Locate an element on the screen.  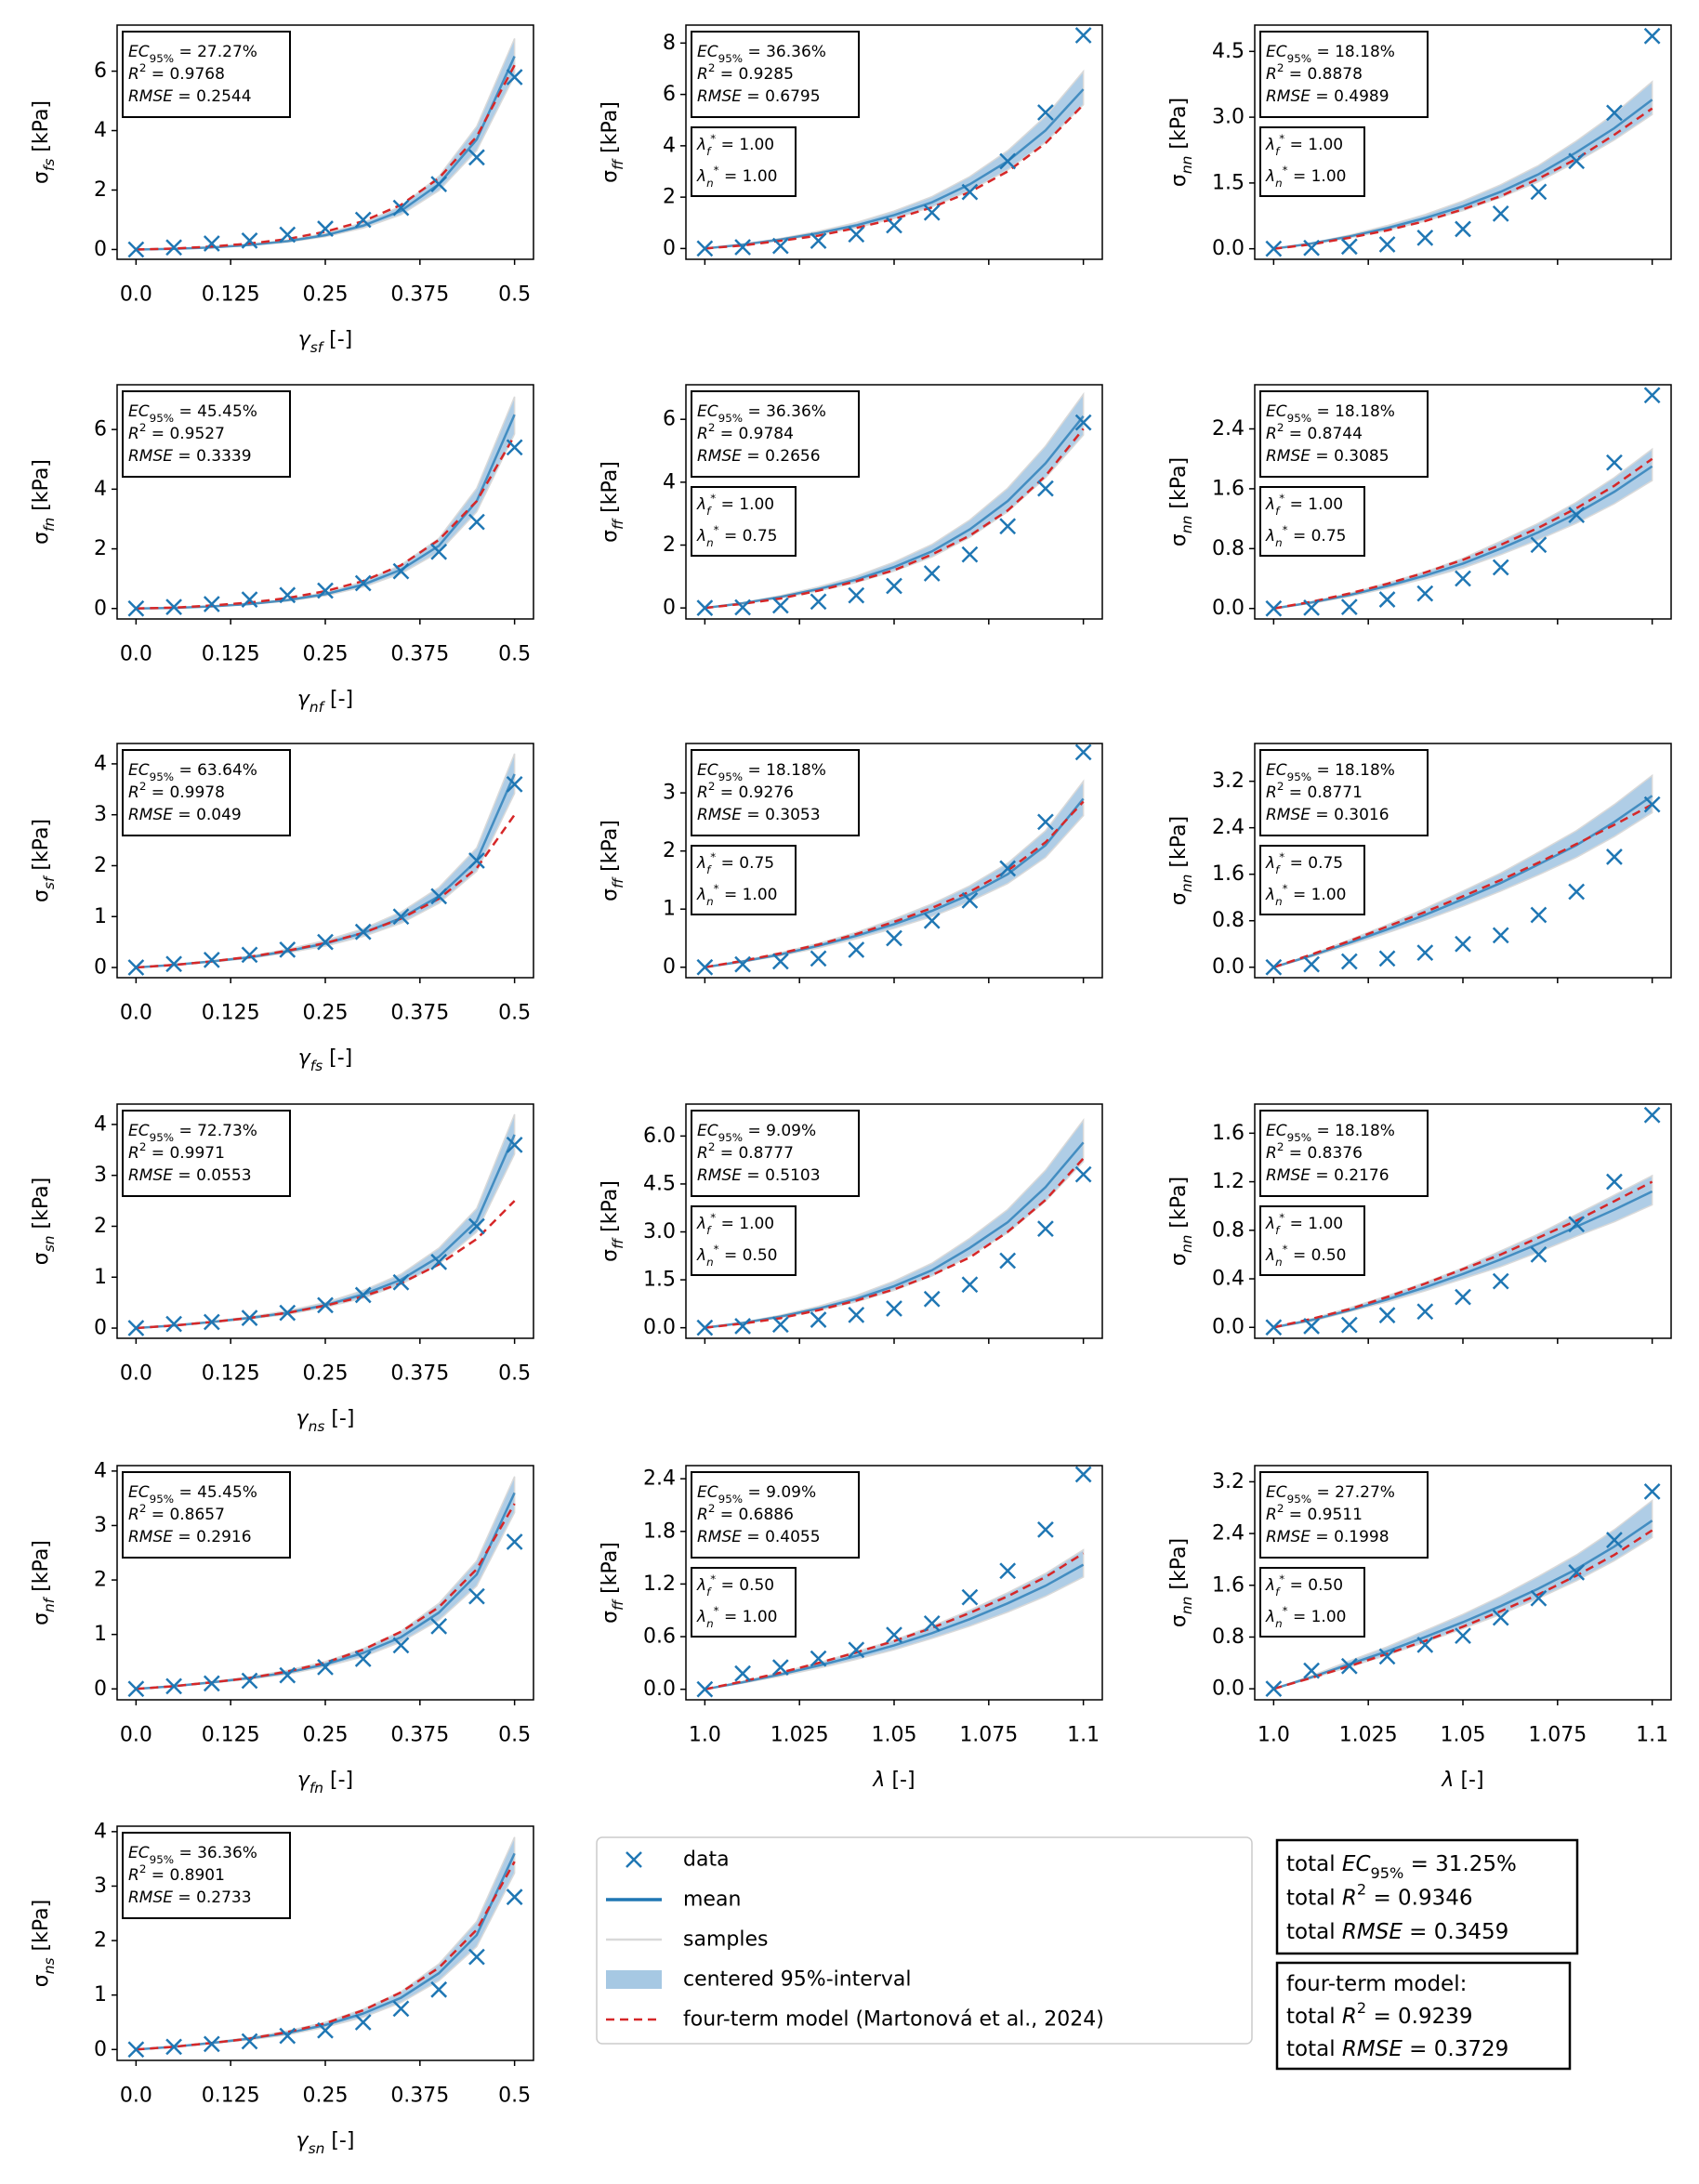
totals-text: total R2 = 0.9346 is located at coordinates (1379, 1896).